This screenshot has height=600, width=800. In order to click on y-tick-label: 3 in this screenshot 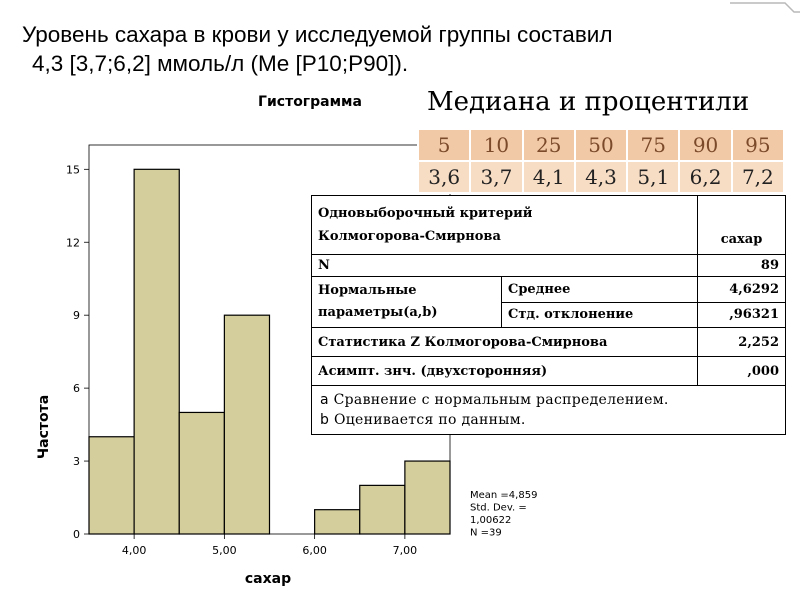, I will do `click(76, 461)`.